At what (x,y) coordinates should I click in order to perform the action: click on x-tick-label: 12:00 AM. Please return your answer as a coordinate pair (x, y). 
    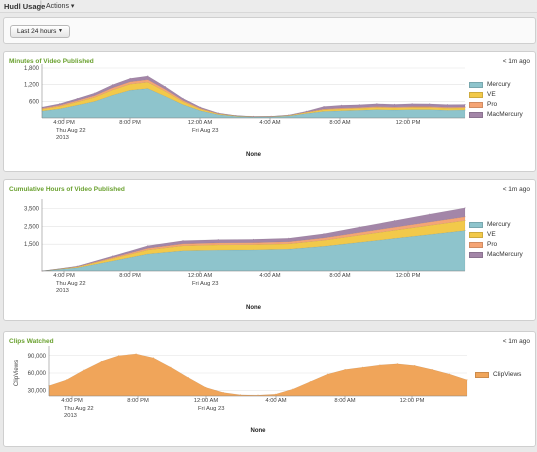
    Looking at the image, I should click on (206, 401).